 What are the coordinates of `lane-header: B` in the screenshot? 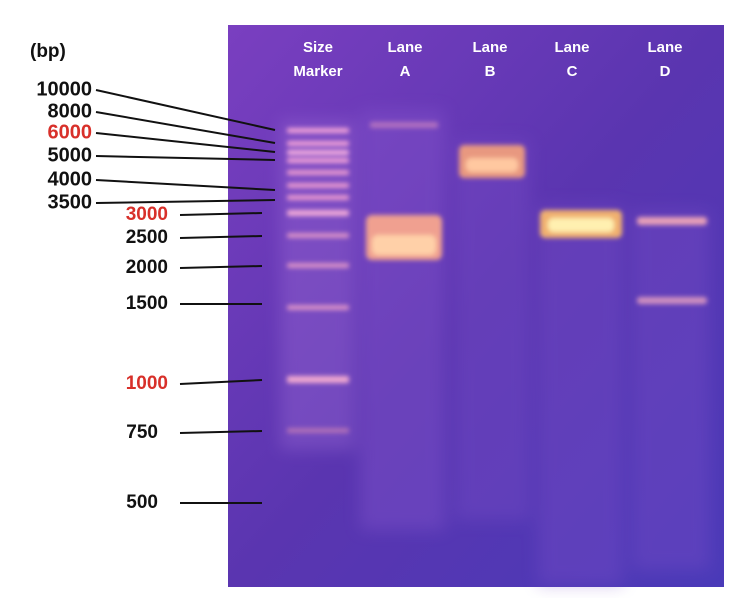 It's located at (490, 71).